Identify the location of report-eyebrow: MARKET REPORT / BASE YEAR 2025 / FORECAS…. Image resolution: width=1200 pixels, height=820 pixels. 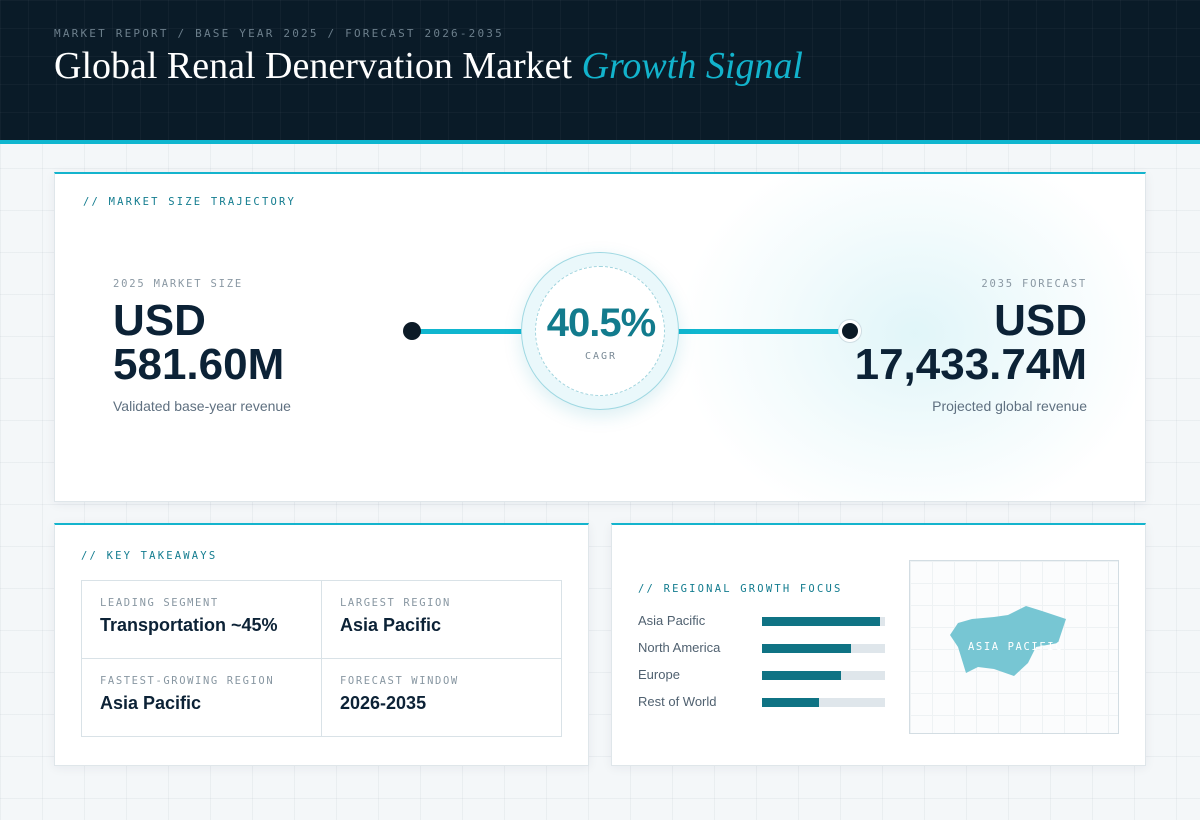
(279, 33).